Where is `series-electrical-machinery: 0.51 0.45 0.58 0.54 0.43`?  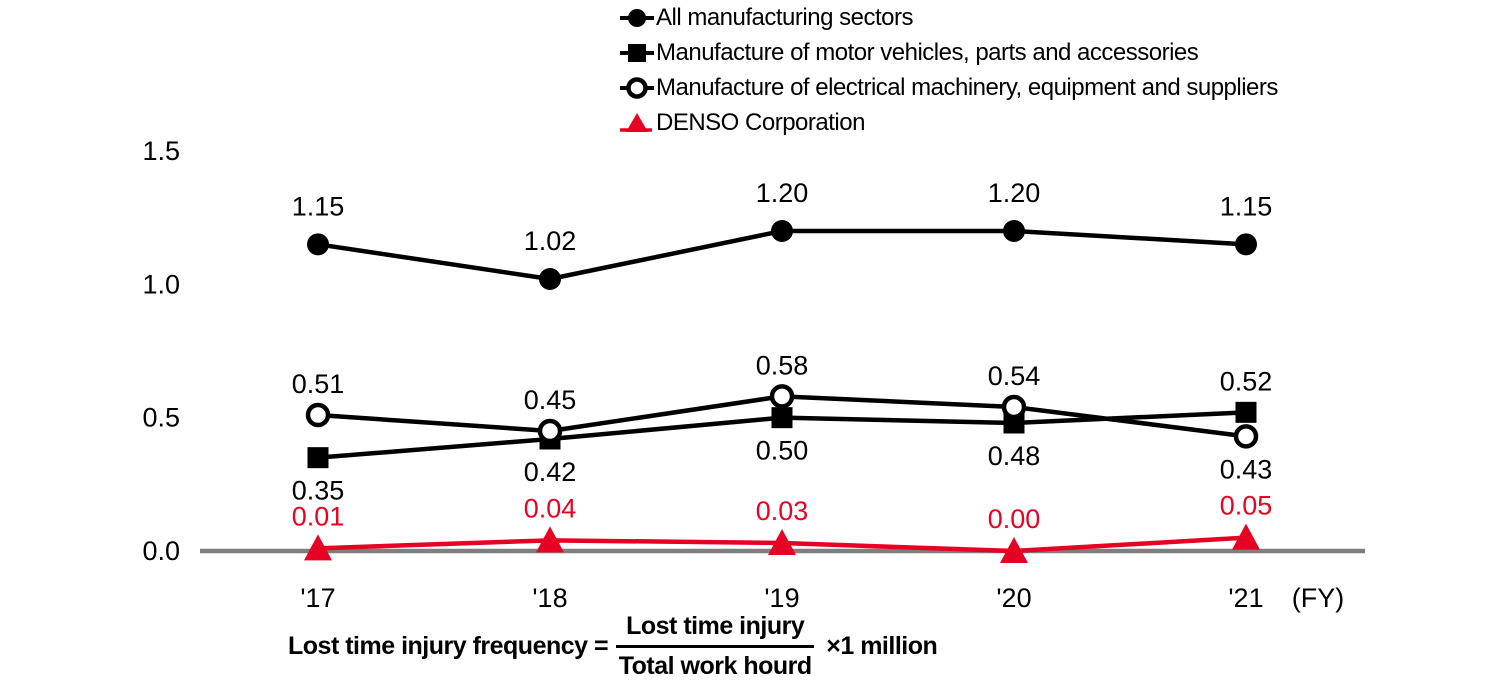
series-electrical-machinery: 0.51 0.45 0.58 0.54 0.43 is located at coordinates (782, 417).